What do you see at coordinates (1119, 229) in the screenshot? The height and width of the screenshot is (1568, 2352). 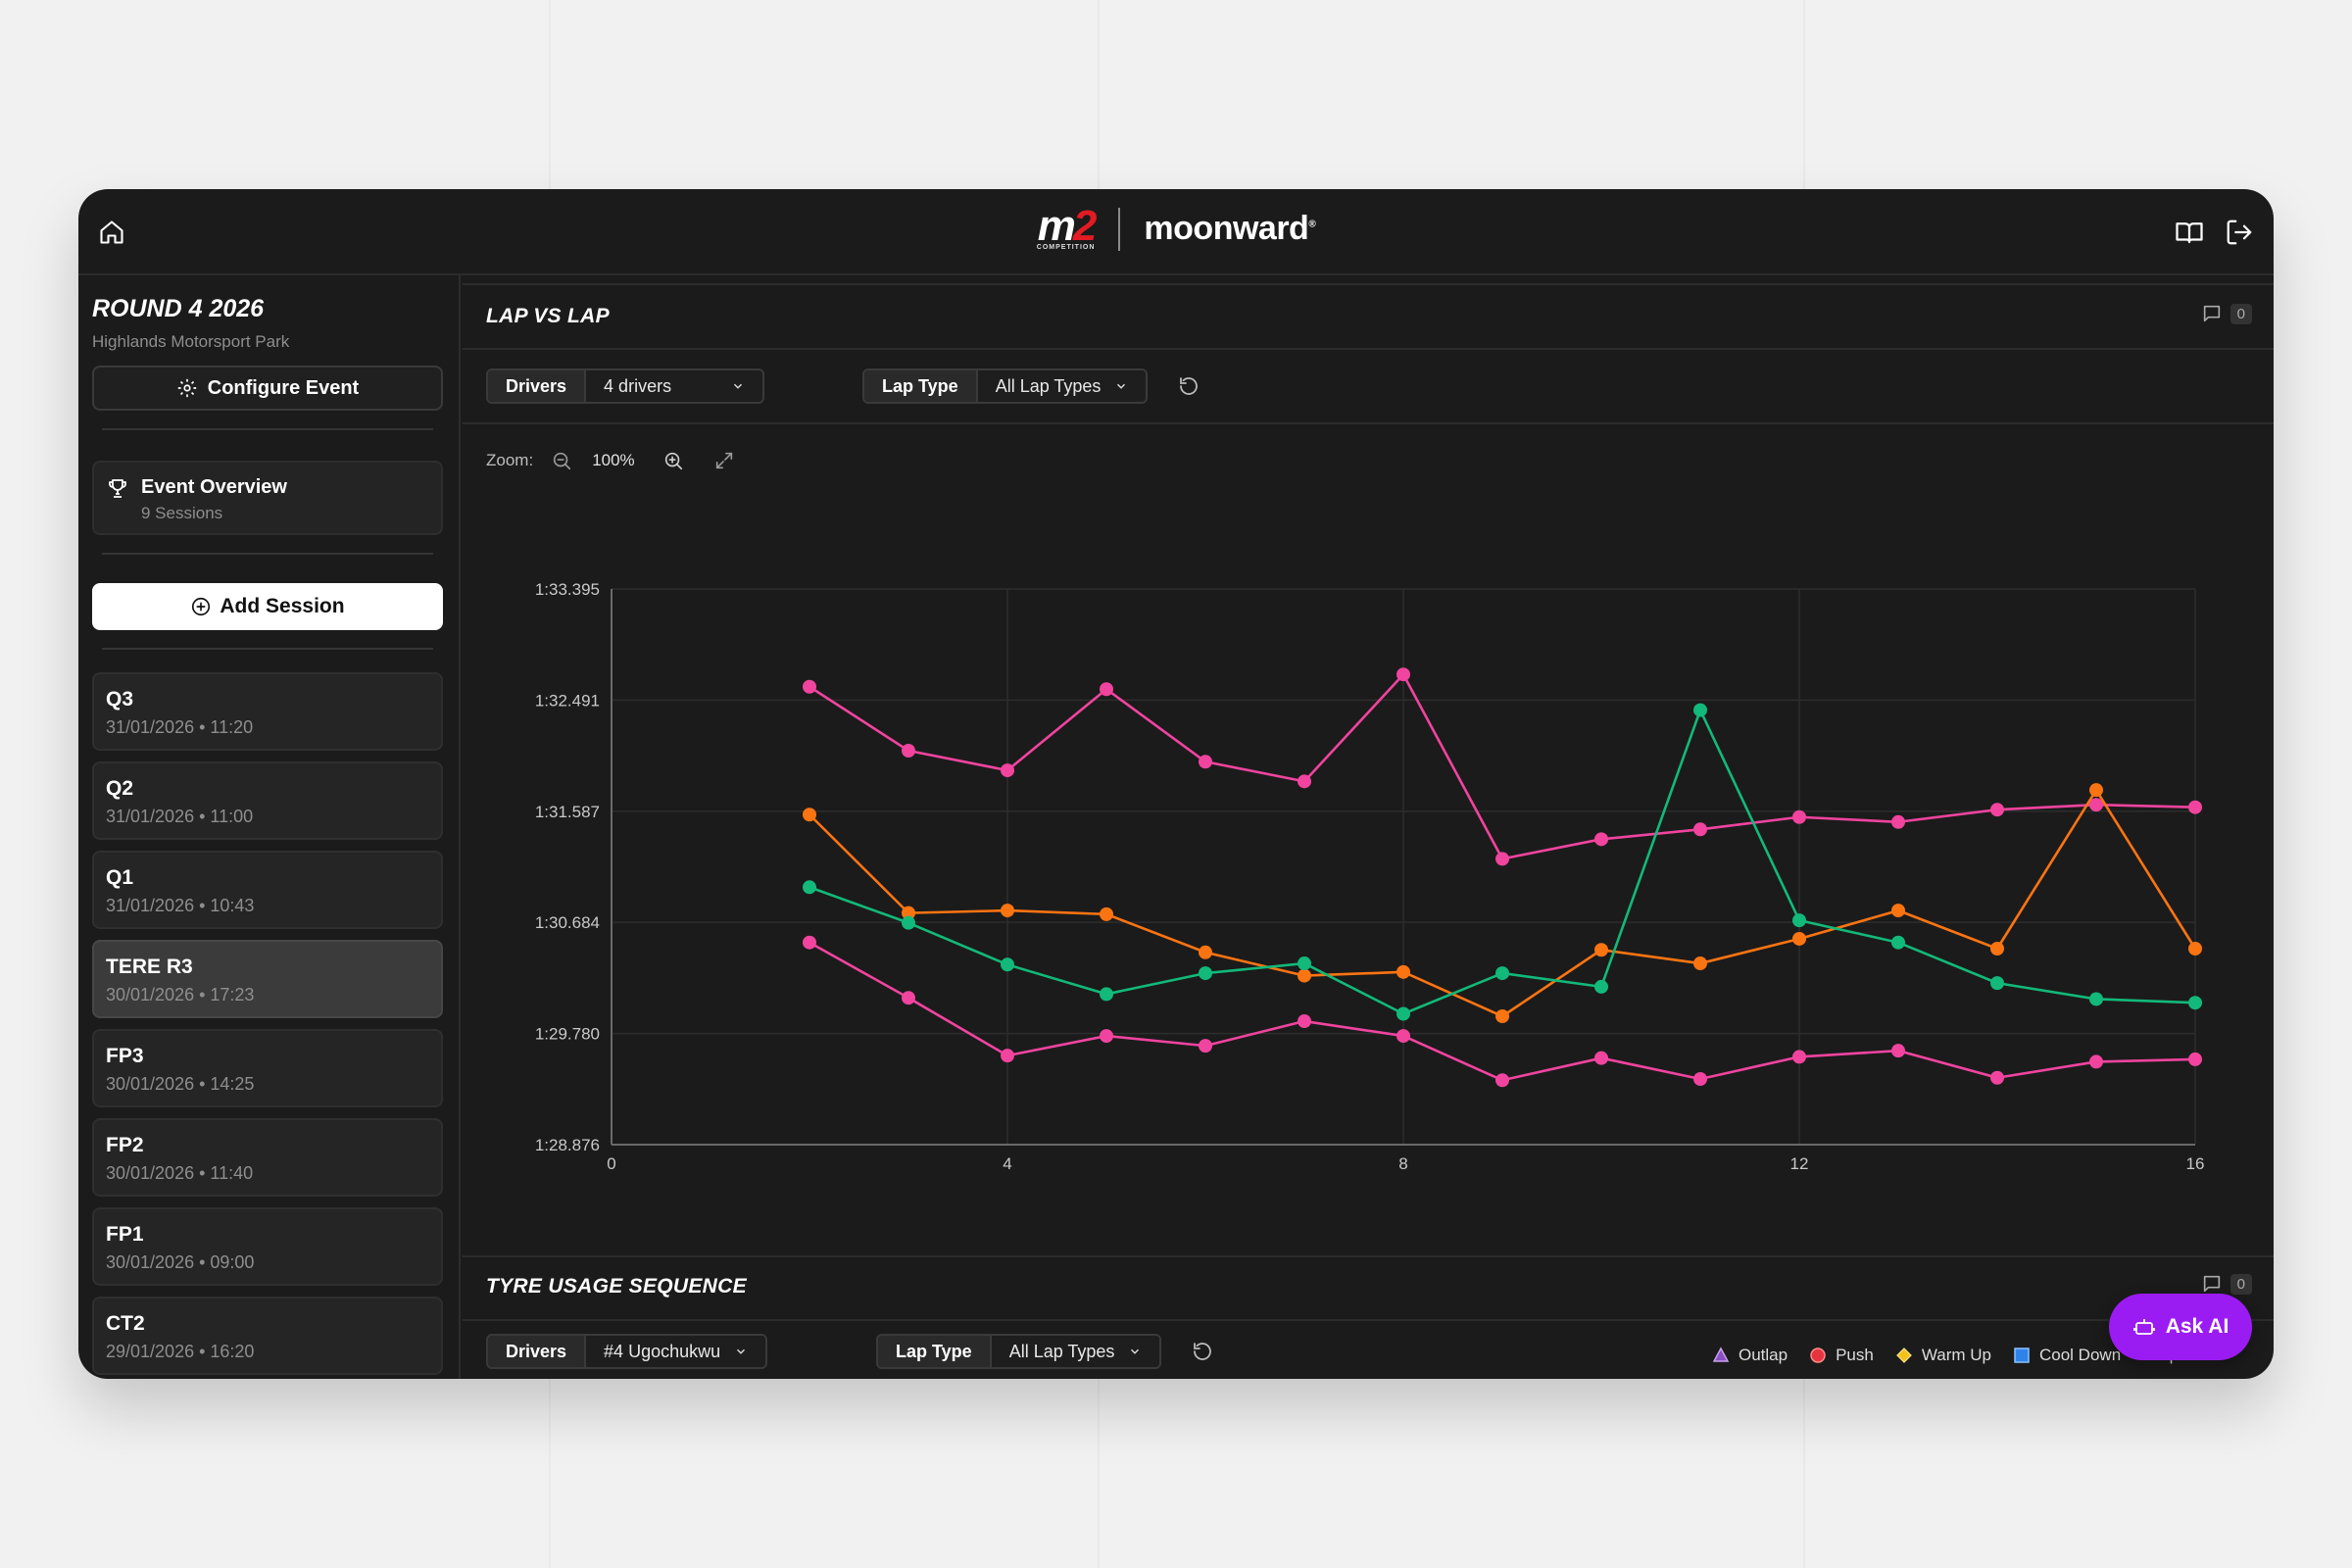 I see `brand-divider` at bounding box center [1119, 229].